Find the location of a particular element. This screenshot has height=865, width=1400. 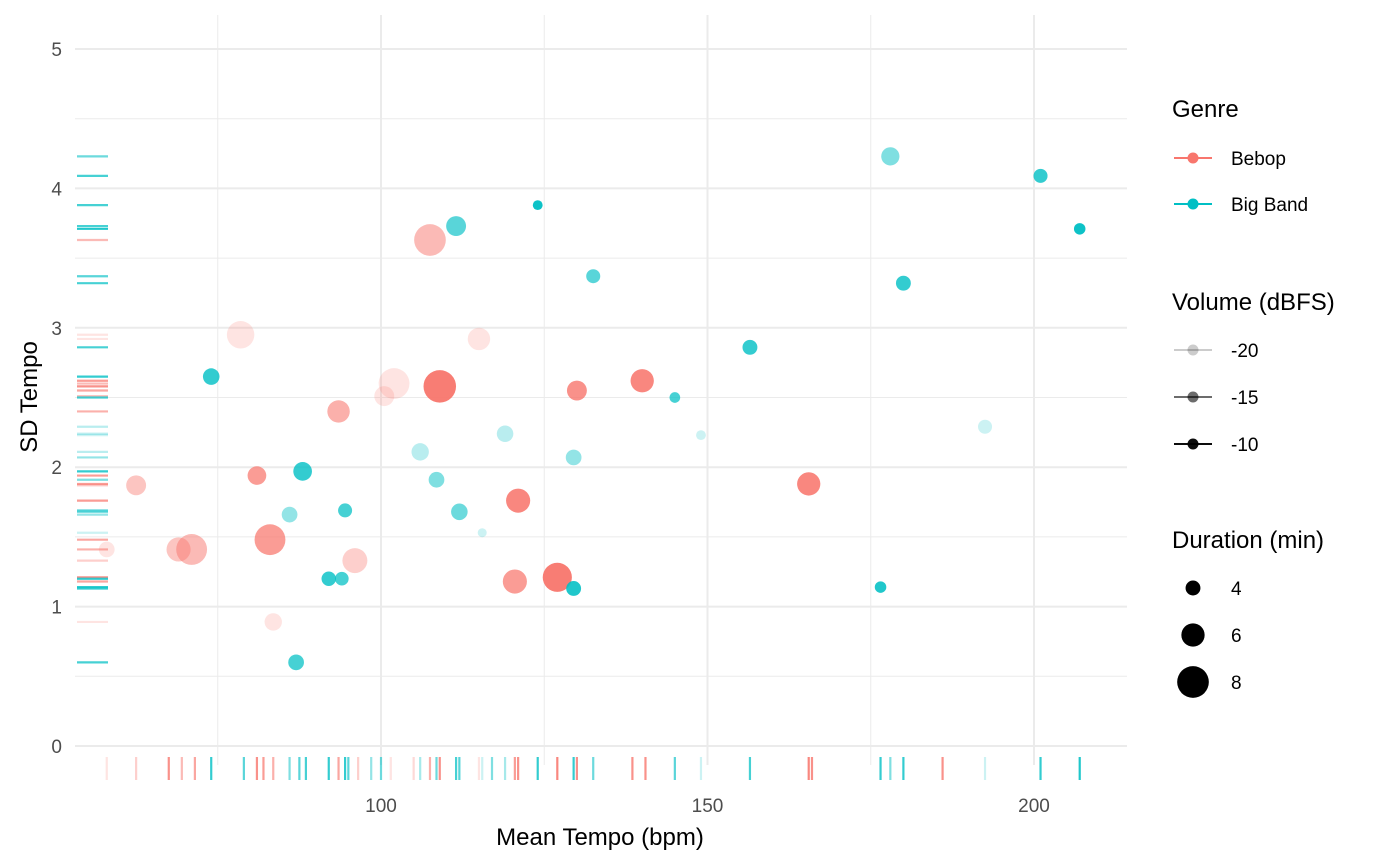

y-axis-title: SD Tempo is located at coordinates (29, 397).